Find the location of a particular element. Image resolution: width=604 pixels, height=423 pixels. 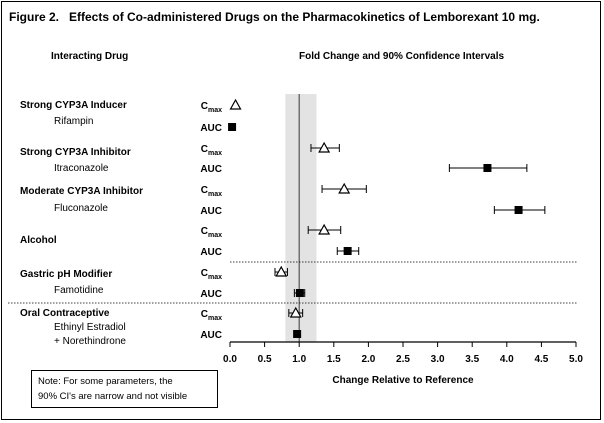

x-tick-label: 1.0 is located at coordinates (299, 359).